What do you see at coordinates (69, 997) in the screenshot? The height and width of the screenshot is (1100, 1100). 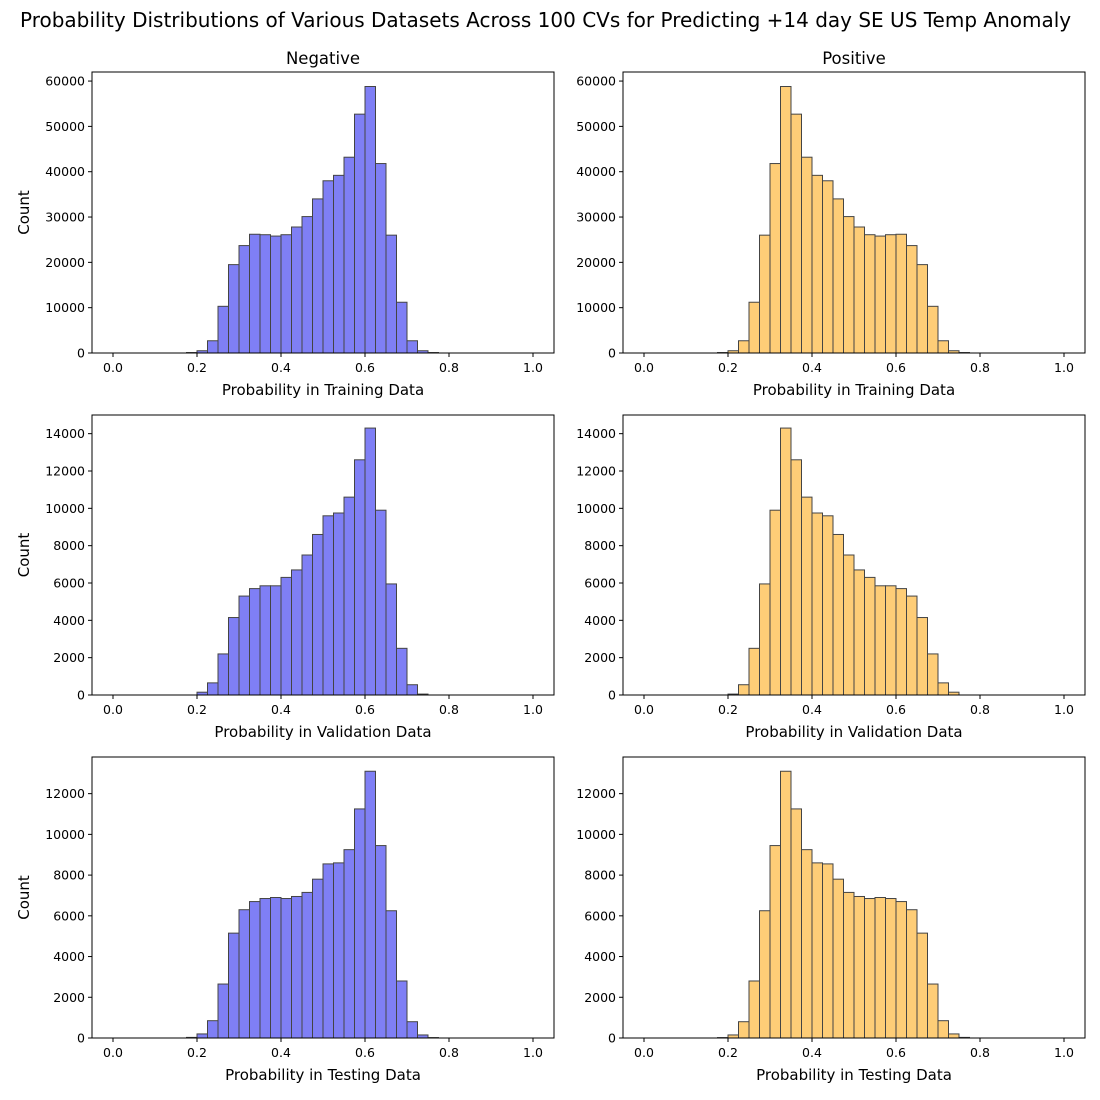 I see `y-tick-label: 2000` at bounding box center [69, 997].